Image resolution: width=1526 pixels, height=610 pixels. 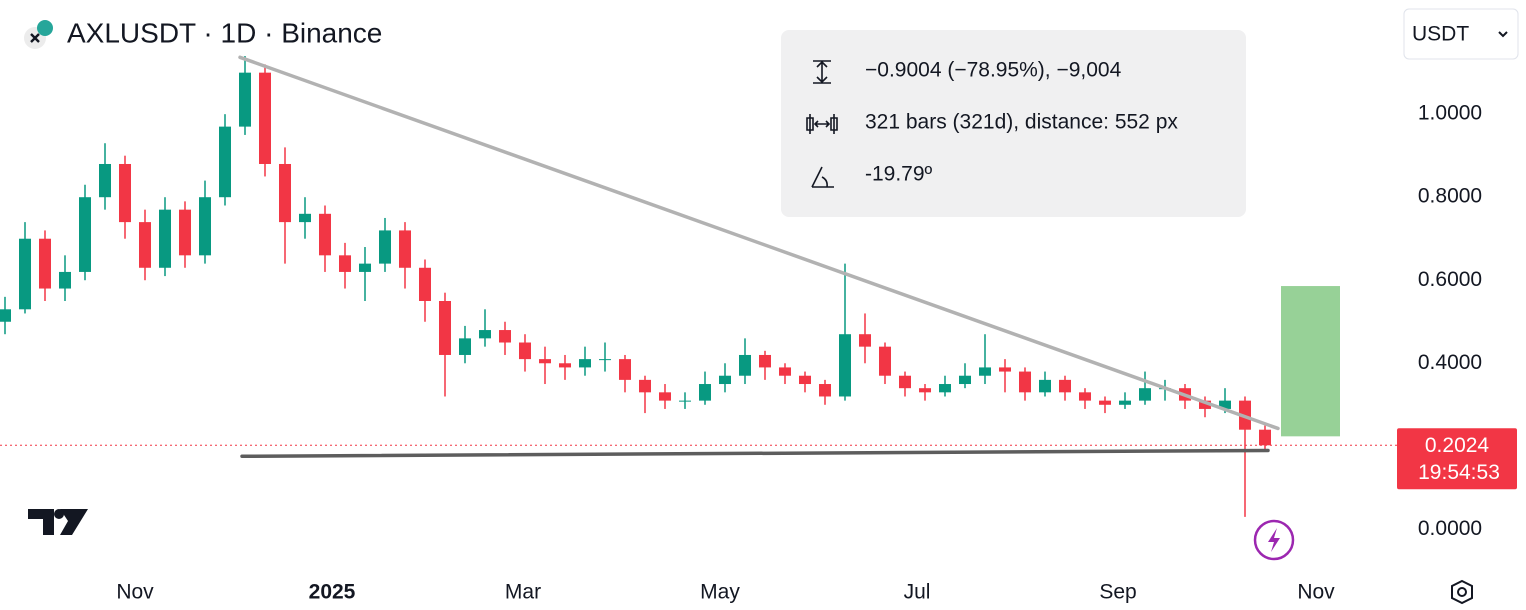 I want to click on x-tick-label: 2025, so click(x=332, y=592).